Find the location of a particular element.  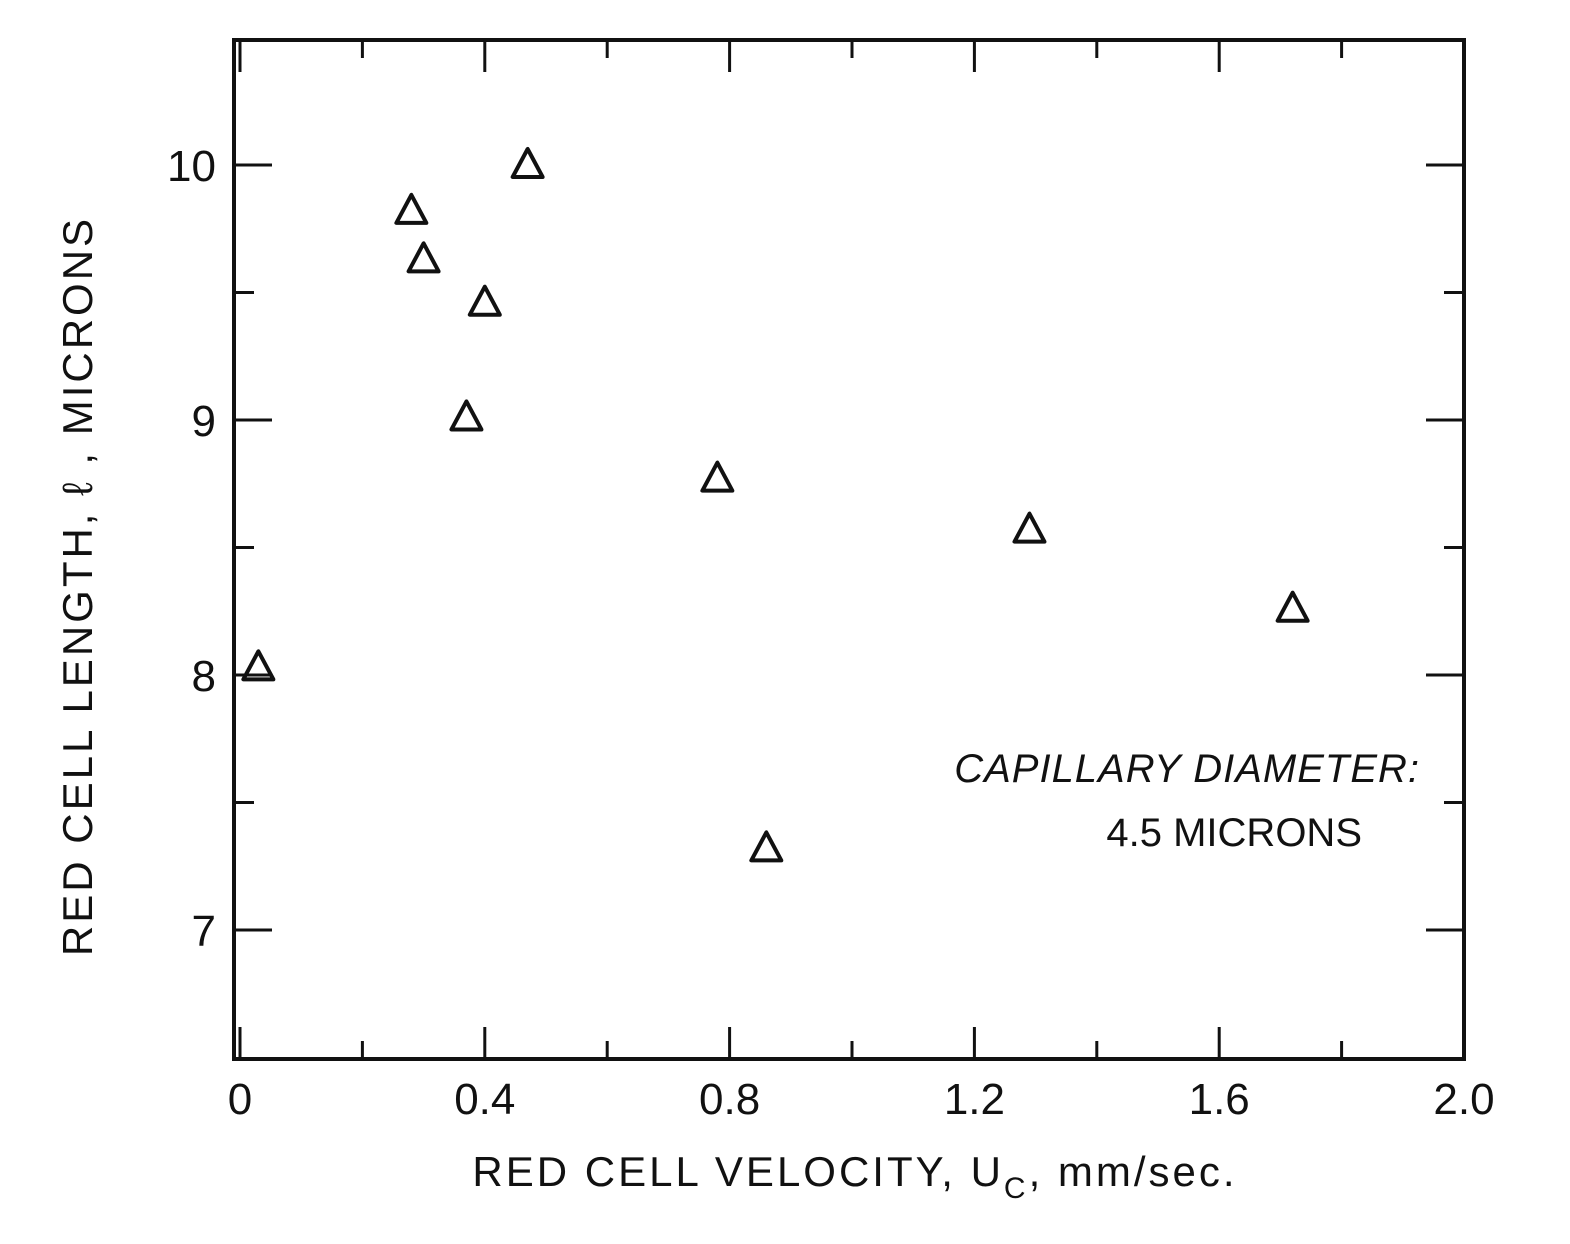

y-tick-label: 10 is located at coordinates (191, 166).